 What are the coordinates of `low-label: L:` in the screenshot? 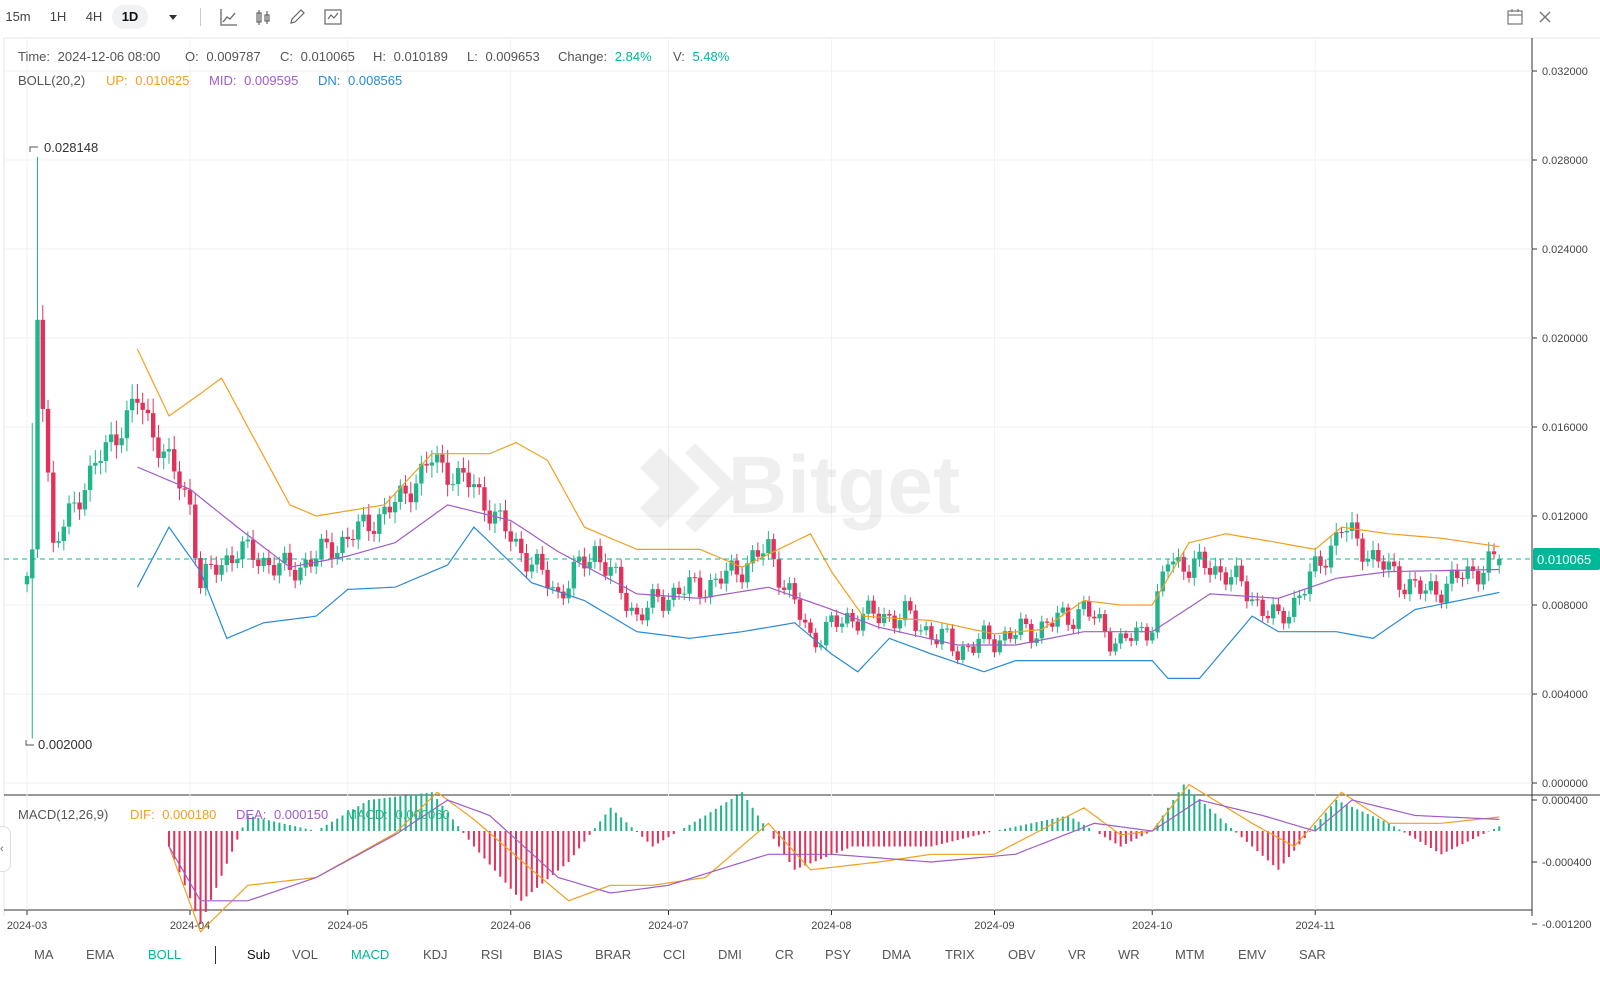 It's located at (472, 56).